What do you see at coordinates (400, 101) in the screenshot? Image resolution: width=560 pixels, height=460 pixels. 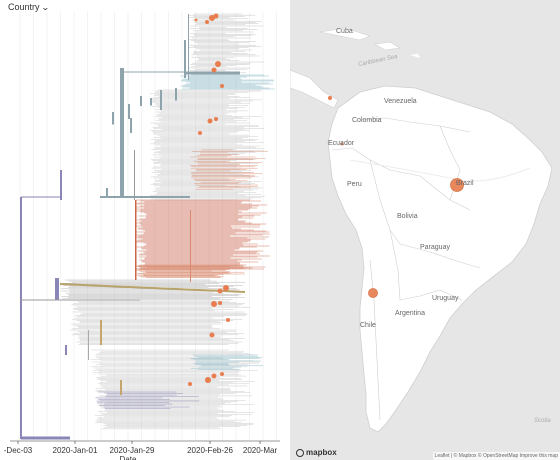 I see `country-label-venezuela: Venezuela` at bounding box center [400, 101].